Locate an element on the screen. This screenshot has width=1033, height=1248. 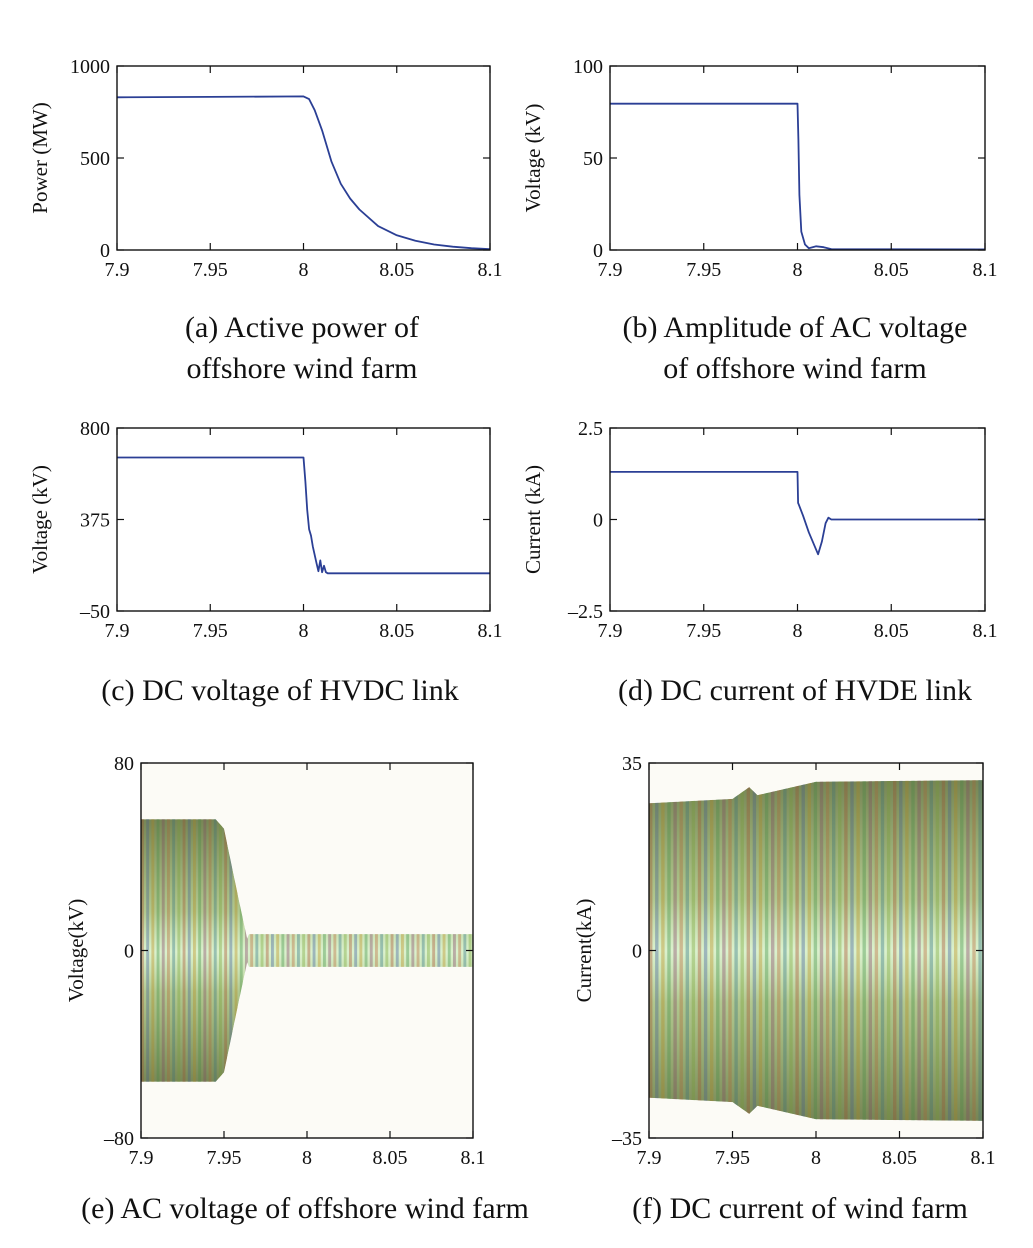
chart-f: 7.9 7.95 8 8.05 8.1 –35 0 35 Current(kA) is located at coordinates (784, 961).